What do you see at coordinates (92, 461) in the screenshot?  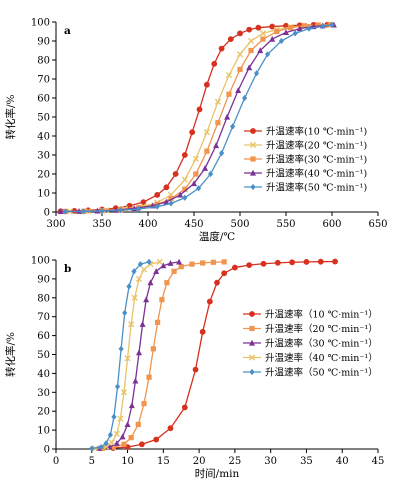 I see `x-tick-label: 5` at bounding box center [92, 461].